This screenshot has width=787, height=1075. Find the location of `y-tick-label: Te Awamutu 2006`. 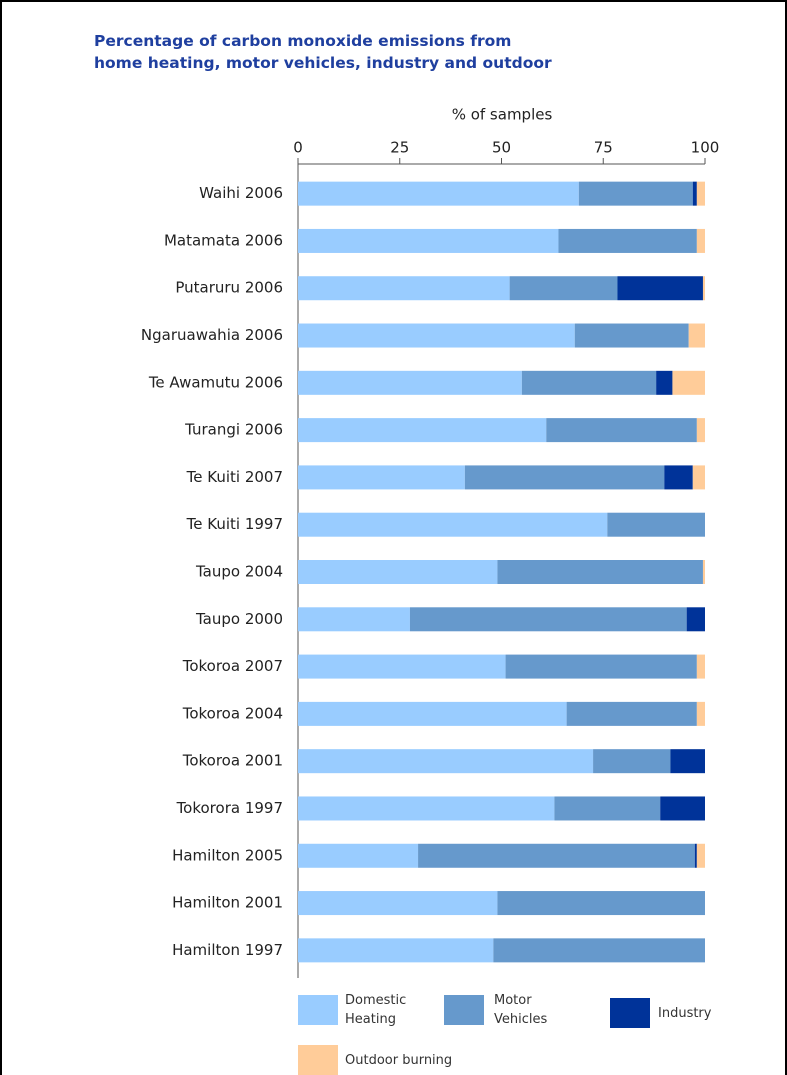

y-tick-label: Te Awamutu 2006 is located at coordinates (215, 382).